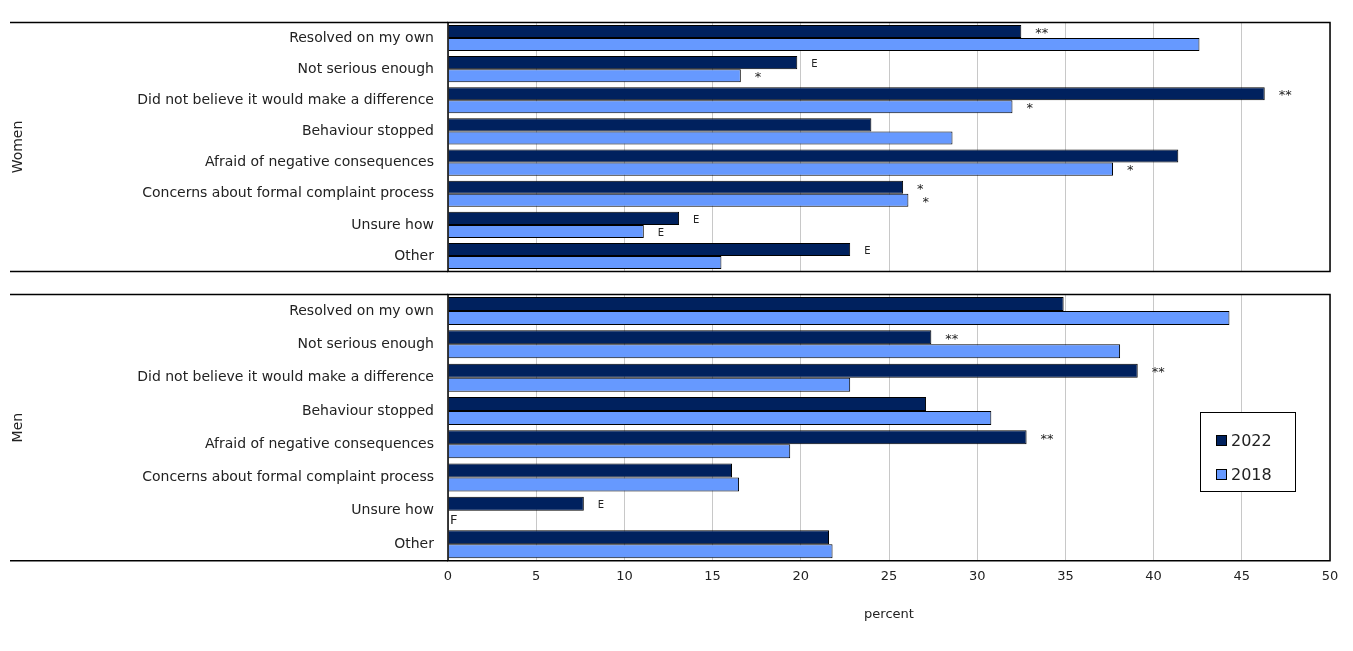 Image resolution: width=1353 pixels, height=651 pixels. I want to click on x-tick-label: 10, so click(624, 575).